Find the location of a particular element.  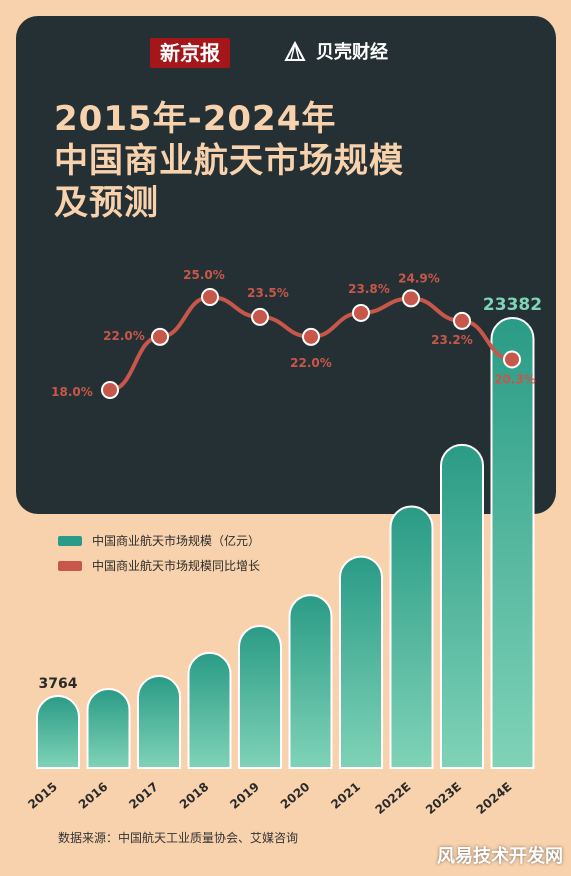

growth-point-2018 is located at coordinates (210, 297).